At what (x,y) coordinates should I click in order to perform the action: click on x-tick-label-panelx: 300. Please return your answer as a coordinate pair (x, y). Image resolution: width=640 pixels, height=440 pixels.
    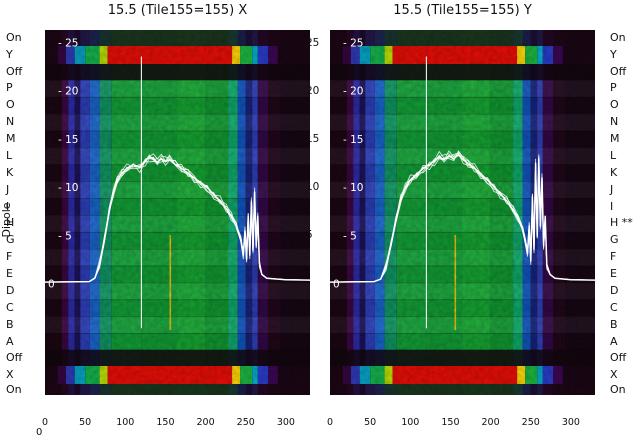
    Looking at the image, I should click on (285, 422).